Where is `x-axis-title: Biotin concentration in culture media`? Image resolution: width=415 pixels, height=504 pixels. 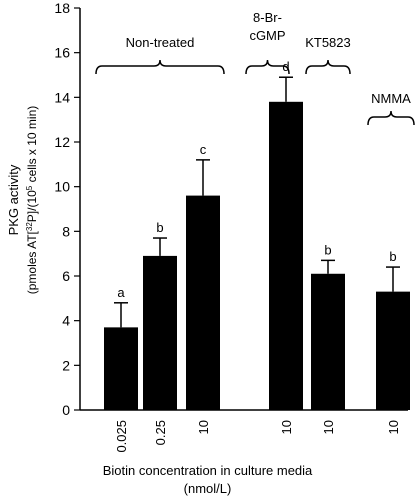
x-axis-title: Biotin concentration in culture media is located at coordinates (207, 470).